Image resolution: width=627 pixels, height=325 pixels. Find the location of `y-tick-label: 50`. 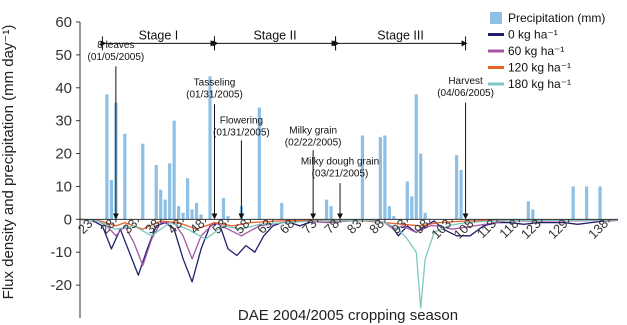

y-tick-label: 50 is located at coordinates (63, 55).